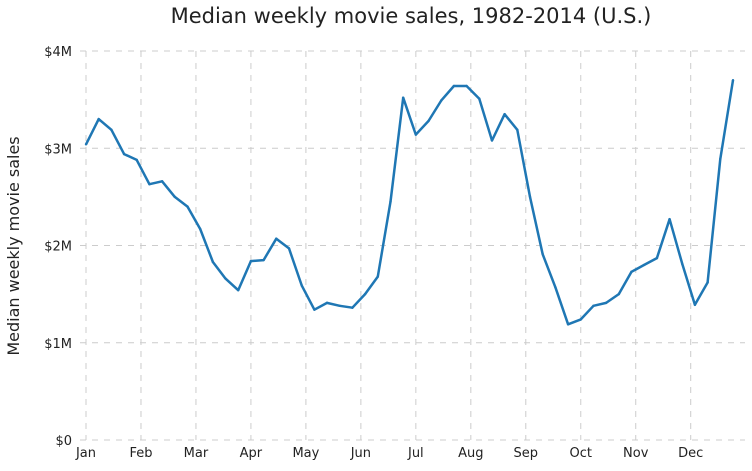  What do you see at coordinates (58, 52) in the screenshot?
I see `y-tick-label: $4M` at bounding box center [58, 52].